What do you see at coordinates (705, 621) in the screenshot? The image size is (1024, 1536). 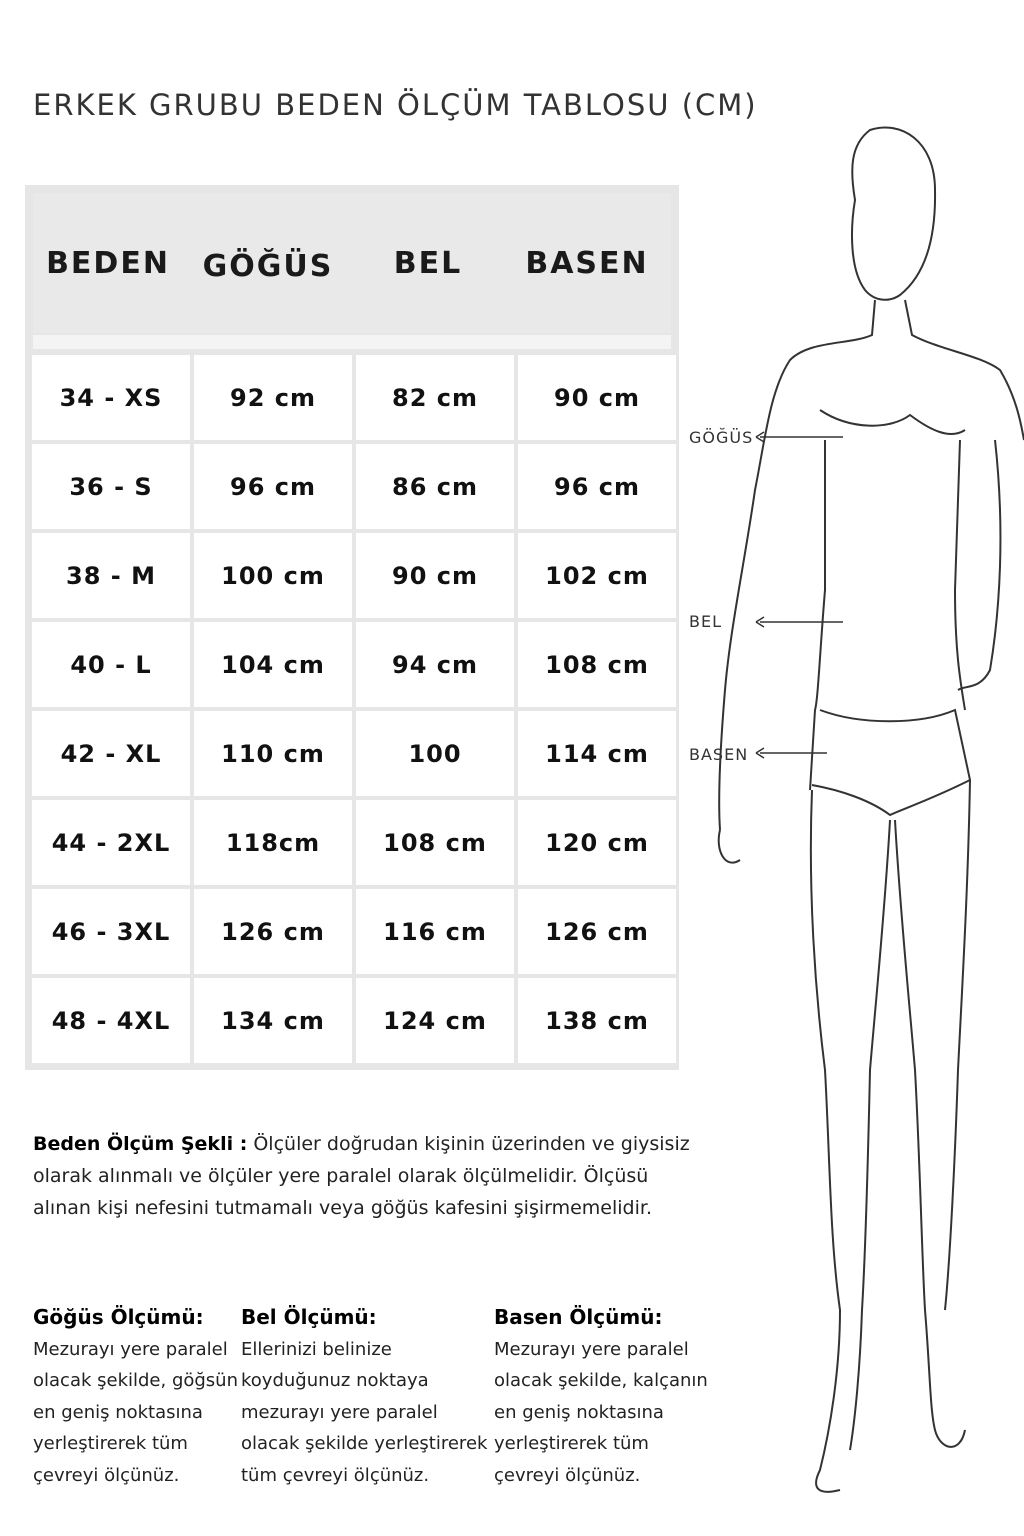 I see `waist-label: BEL` at bounding box center [705, 621].